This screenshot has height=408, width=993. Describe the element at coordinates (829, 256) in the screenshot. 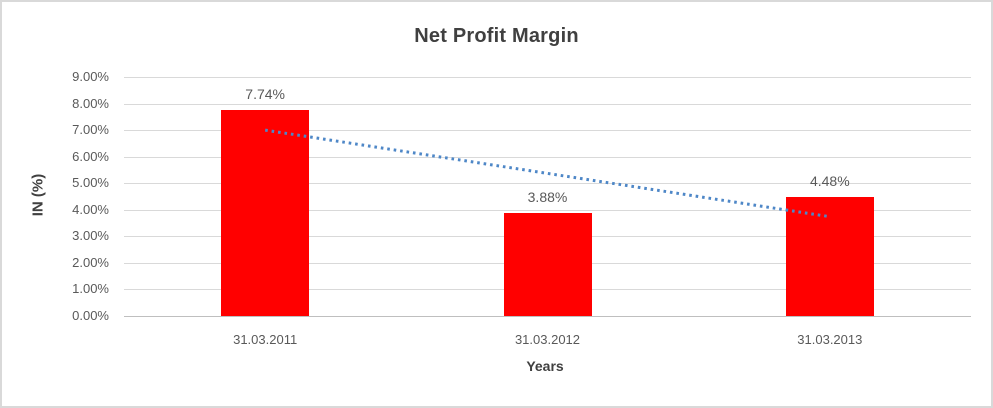

I see `bar-31.03.2013` at that location.